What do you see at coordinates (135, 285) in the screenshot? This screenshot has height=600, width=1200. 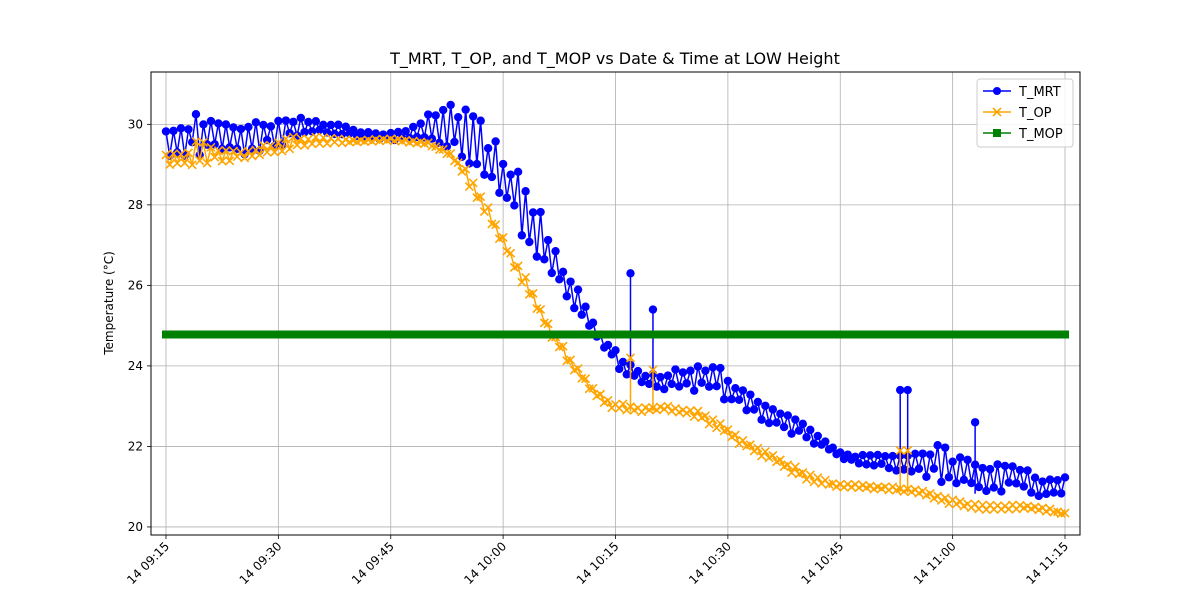 I see `y-tick-label: 26` at bounding box center [135, 285].